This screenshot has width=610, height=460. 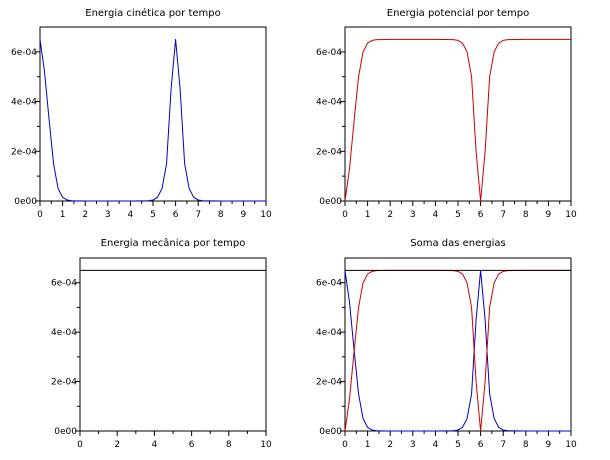 I want to click on chart-title-potential: Energia potencial por tempo, so click(x=458, y=13).